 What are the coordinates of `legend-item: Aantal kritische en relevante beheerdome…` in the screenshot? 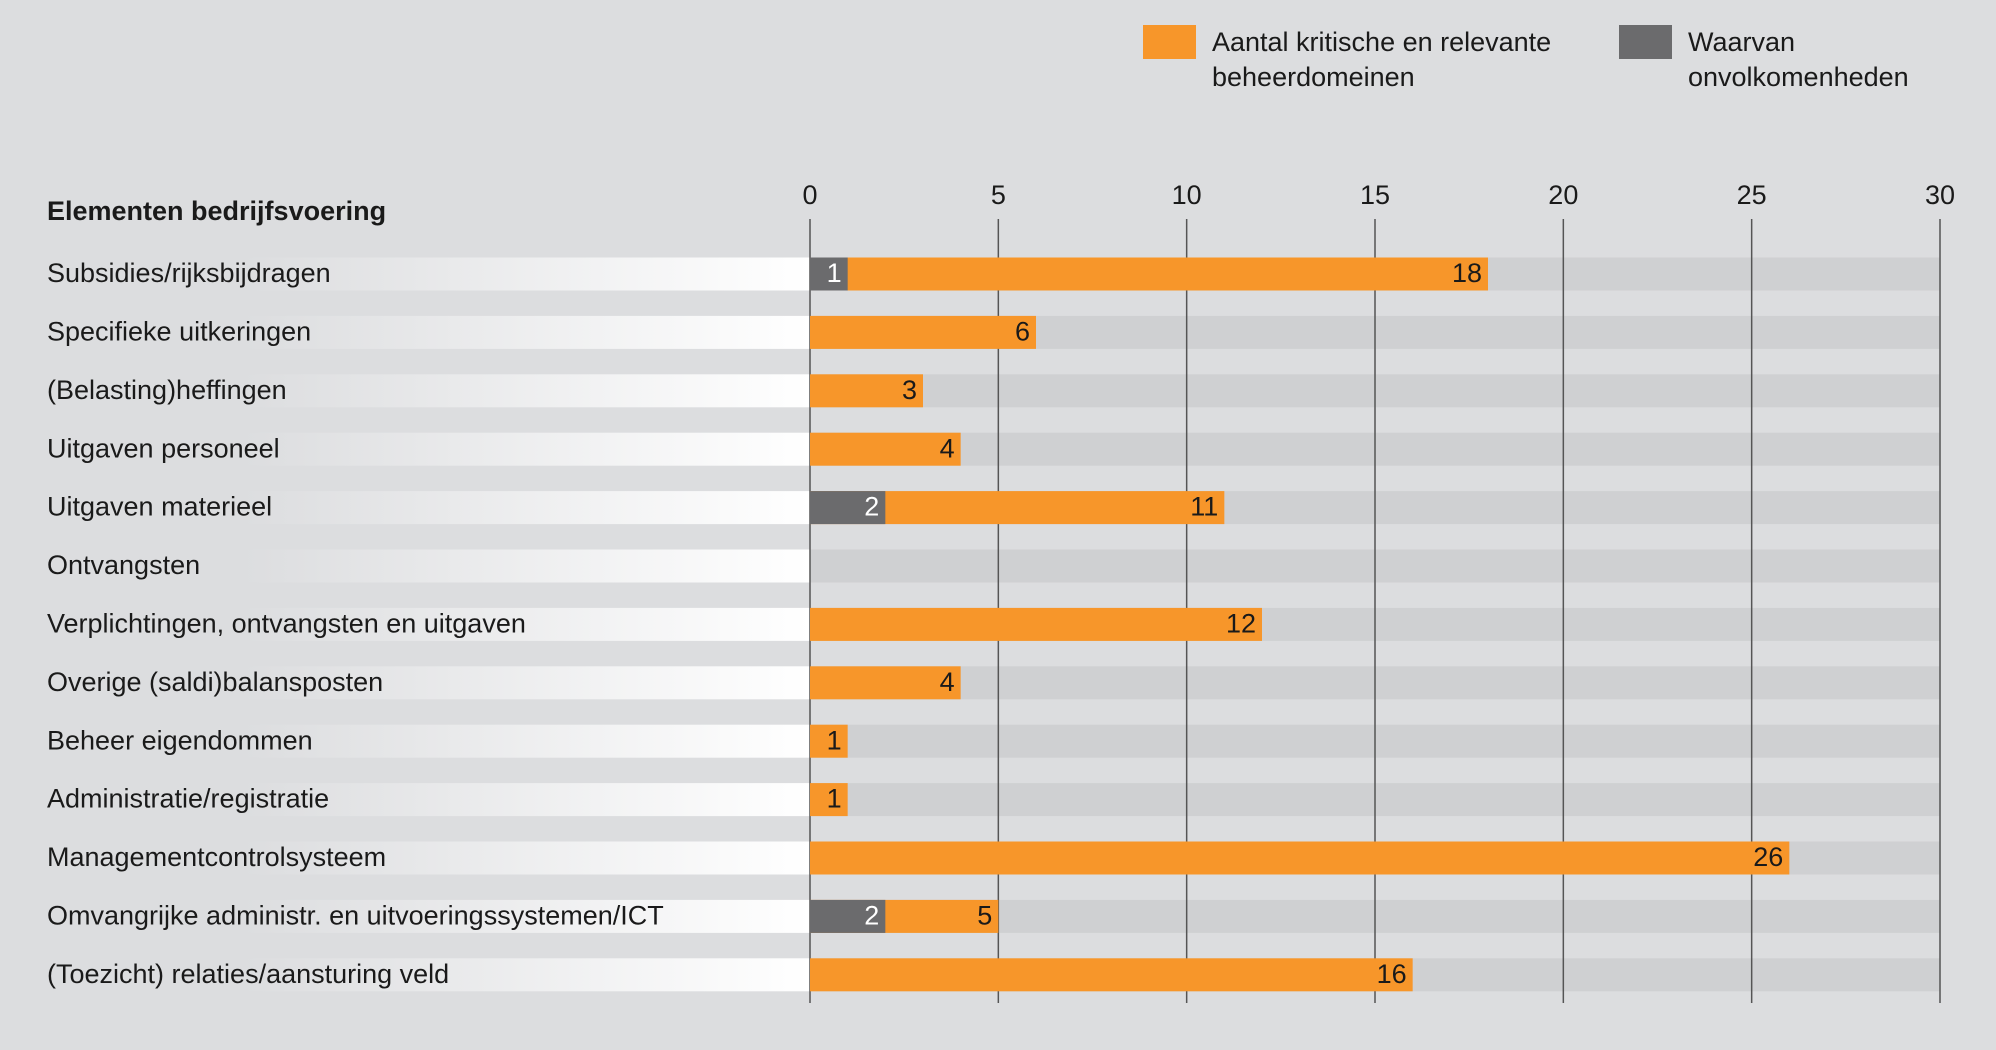 It's located at (1367, 60).